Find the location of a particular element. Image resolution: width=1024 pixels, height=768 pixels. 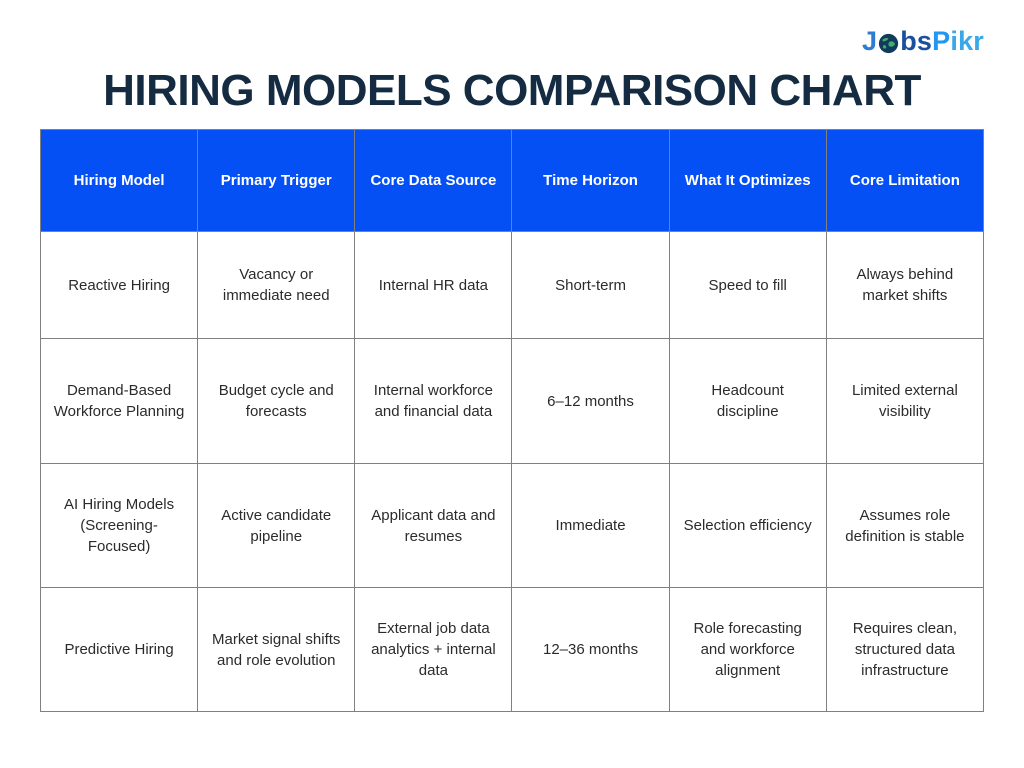

jobspikr-logo: J bs P ikr is located at coordinates (923, 41).